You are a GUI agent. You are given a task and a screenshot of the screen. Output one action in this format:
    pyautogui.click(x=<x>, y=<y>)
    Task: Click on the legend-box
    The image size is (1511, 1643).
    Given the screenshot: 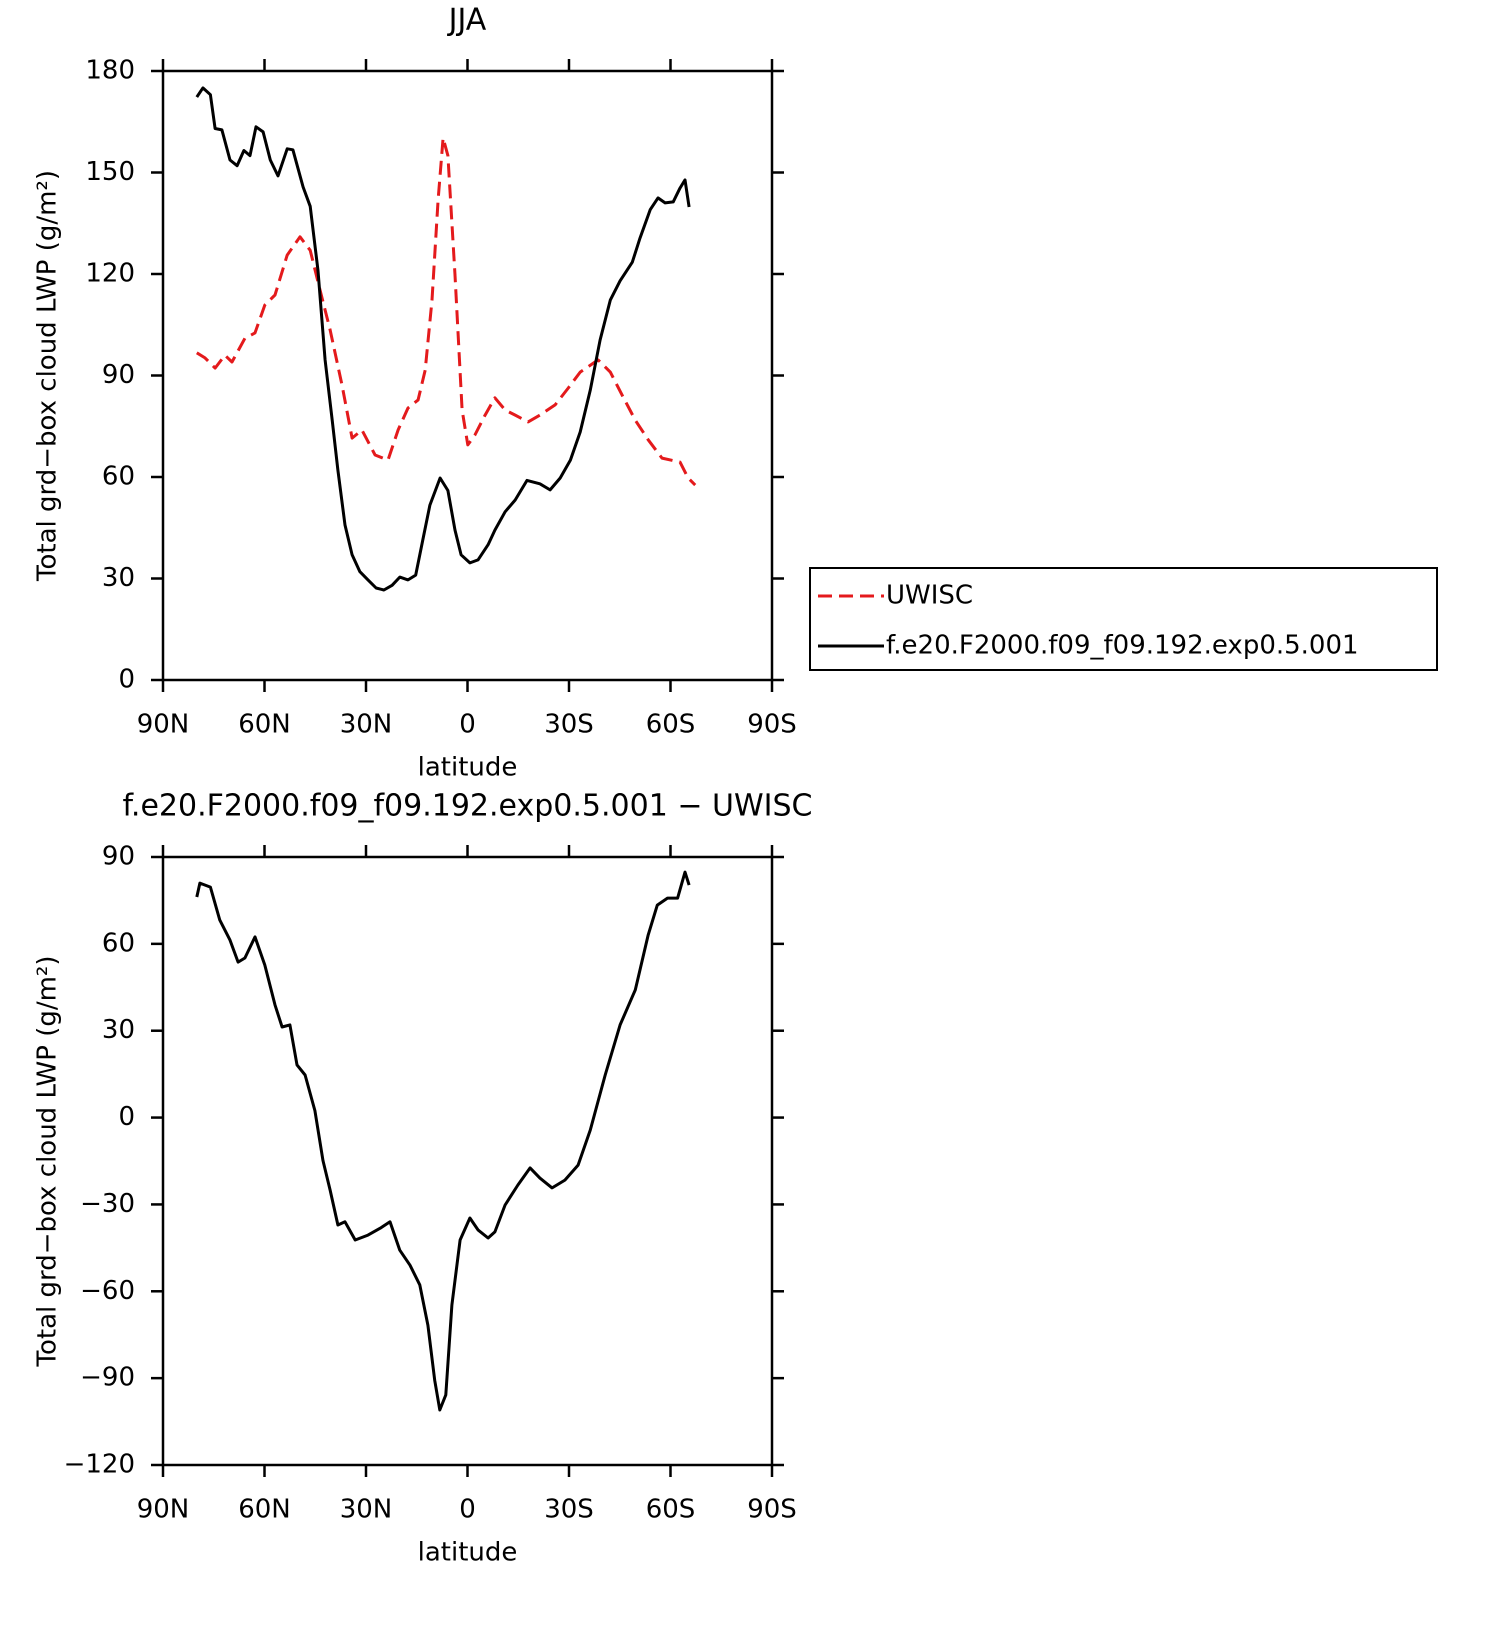 What is the action you would take?
    pyautogui.click(x=1123, y=619)
    